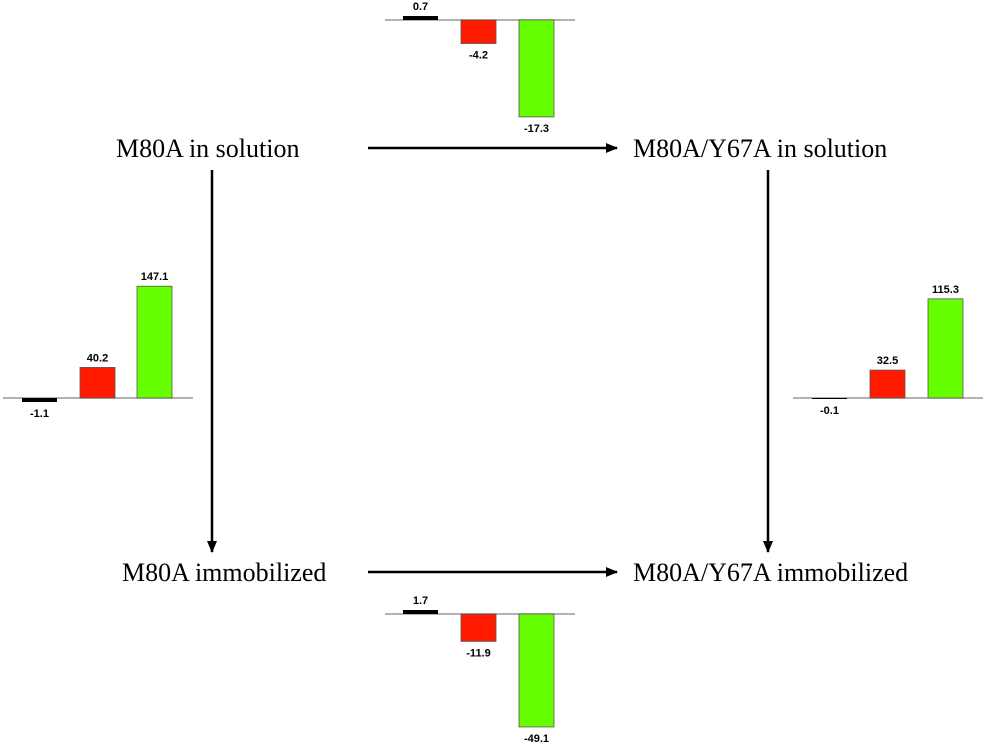 Image resolution: width=985 pixels, height=745 pixels. What do you see at coordinates (771, 572) in the screenshot?
I see `state-m80a-y67a-immobilized: M80A/Y67A immobilized` at bounding box center [771, 572].